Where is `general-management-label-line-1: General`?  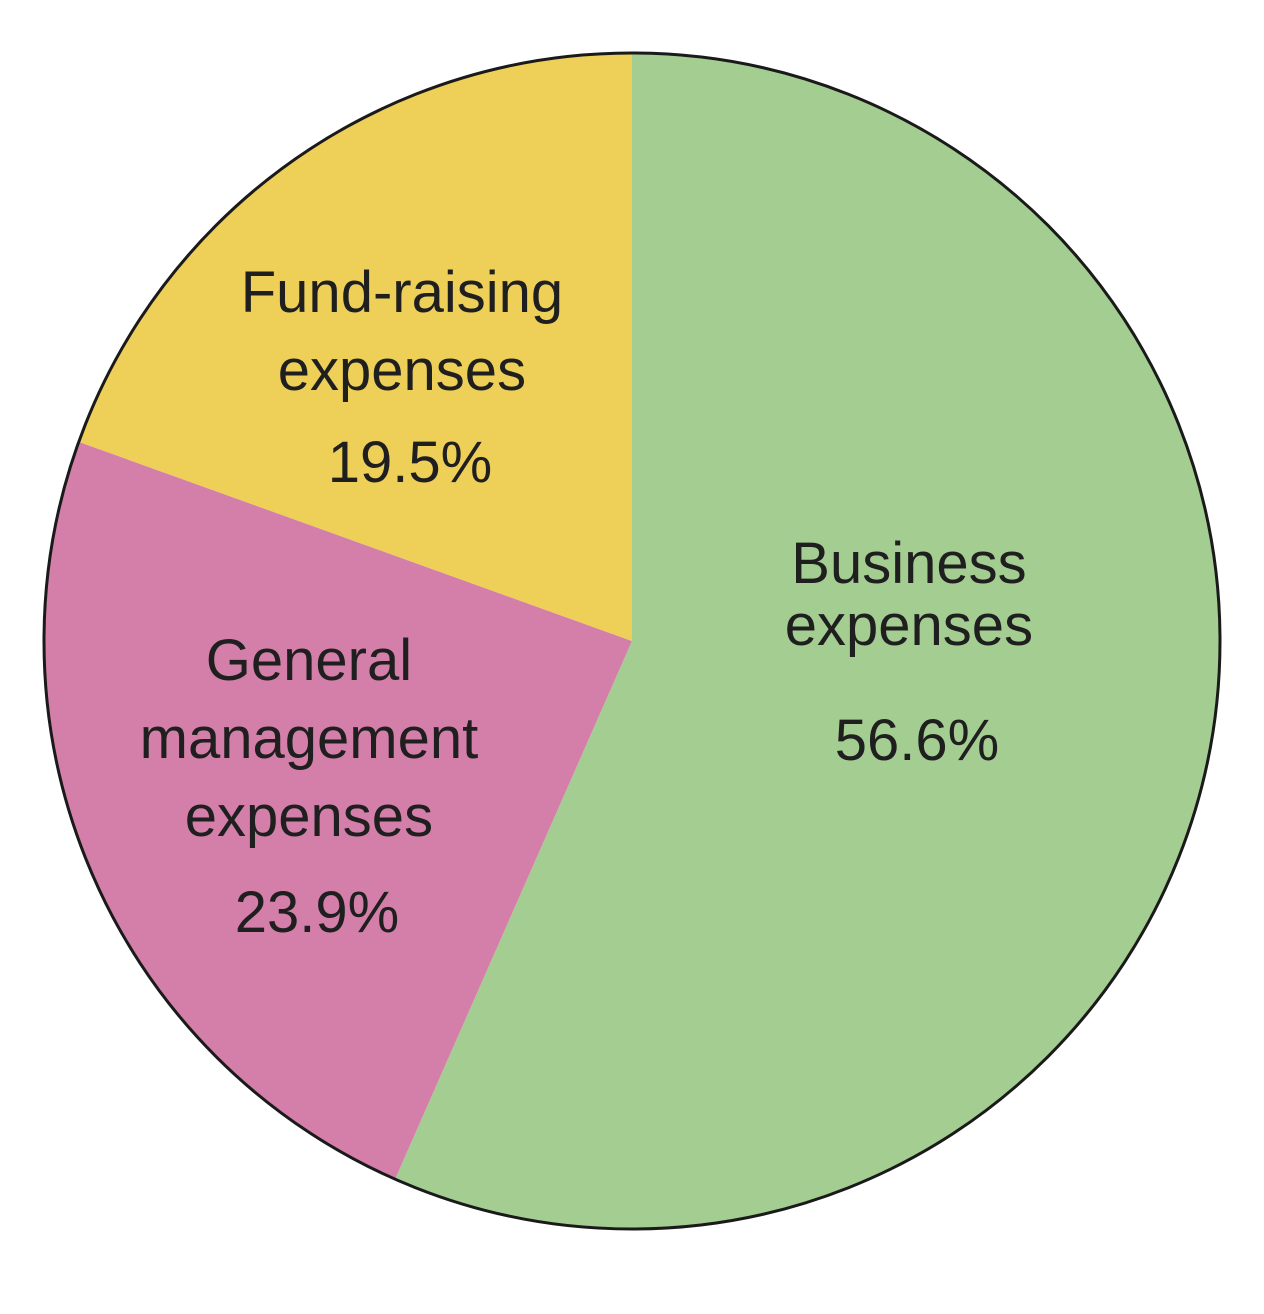
general-management-label-line-1: General is located at coordinates (309, 660).